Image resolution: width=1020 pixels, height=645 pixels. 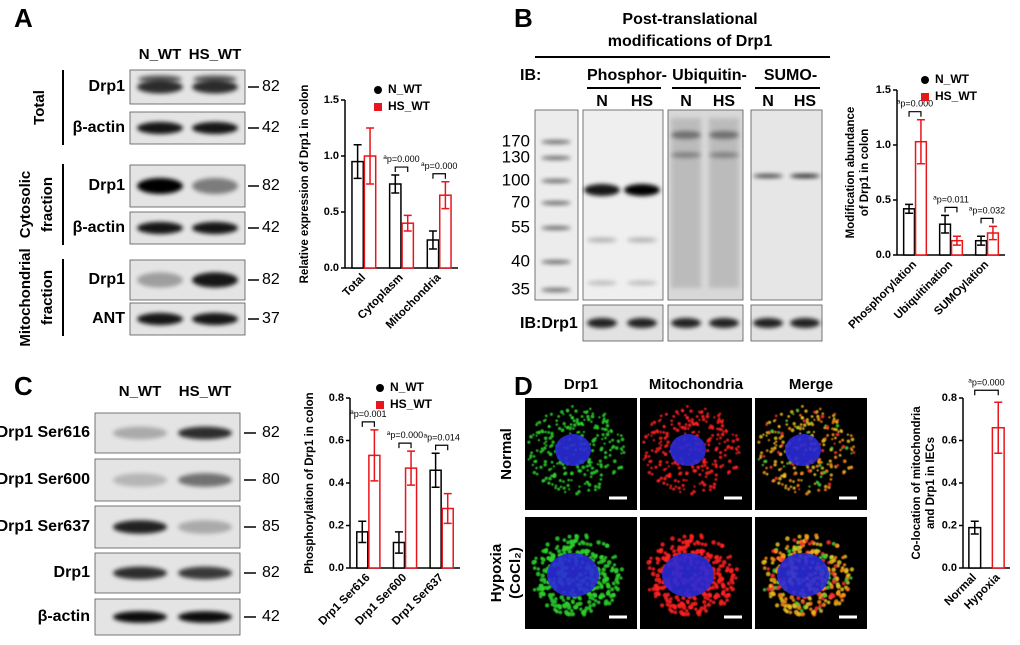 I want to click on y-tick-label: 0.5, so click(x=331, y=212).